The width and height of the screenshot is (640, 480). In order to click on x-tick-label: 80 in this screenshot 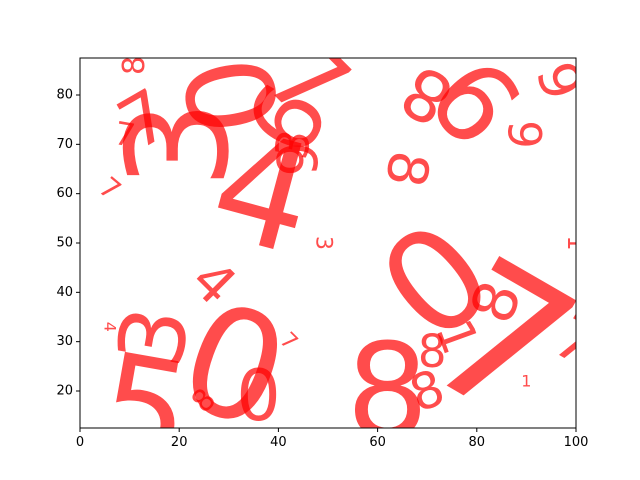, I will do `click(477, 442)`.